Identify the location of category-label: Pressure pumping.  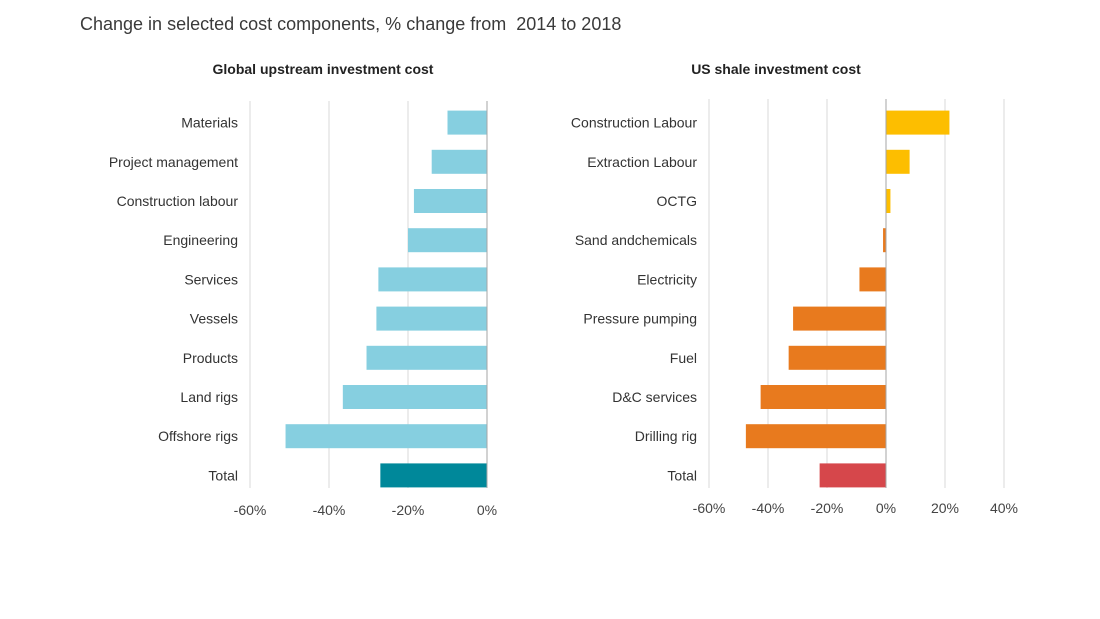
(640, 319).